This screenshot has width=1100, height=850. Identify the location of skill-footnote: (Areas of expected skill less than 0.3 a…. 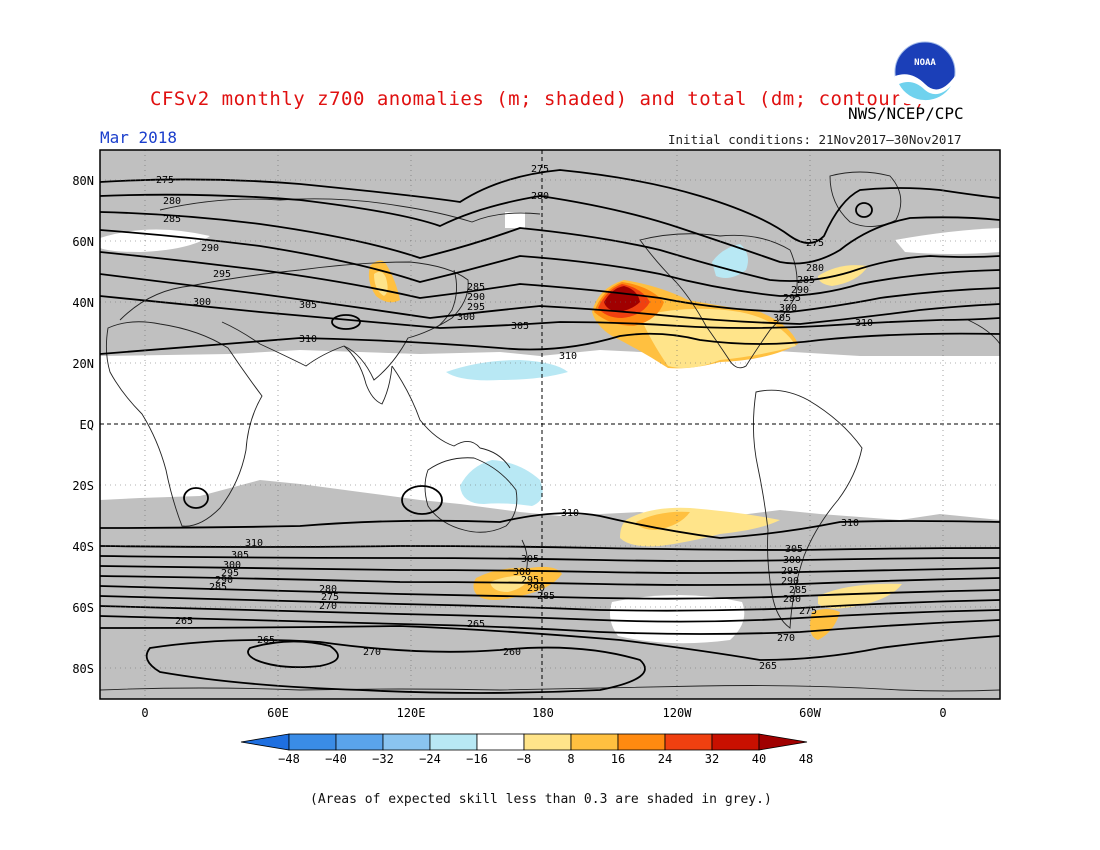
(541, 799).